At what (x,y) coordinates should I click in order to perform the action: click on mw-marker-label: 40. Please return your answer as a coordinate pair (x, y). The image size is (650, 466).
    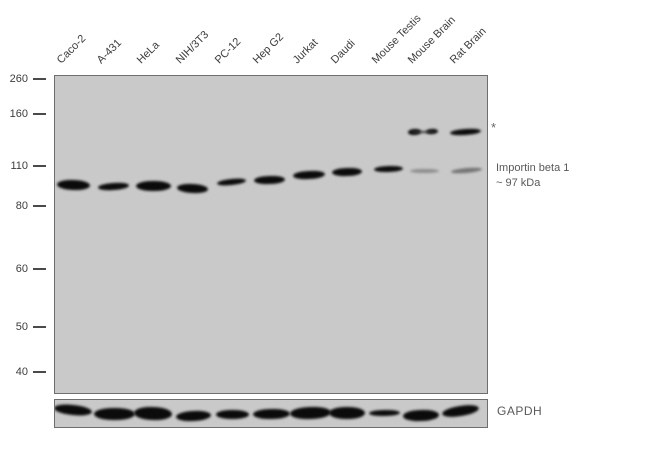
    Looking at the image, I should click on (21, 372).